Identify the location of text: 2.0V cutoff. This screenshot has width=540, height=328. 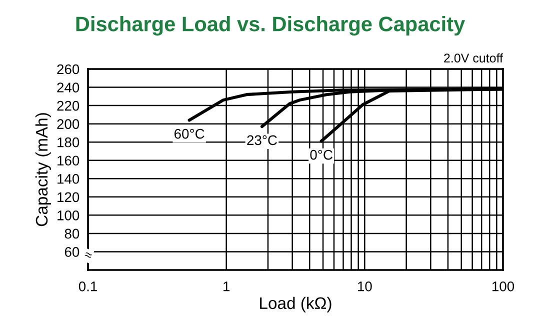
(474, 58).